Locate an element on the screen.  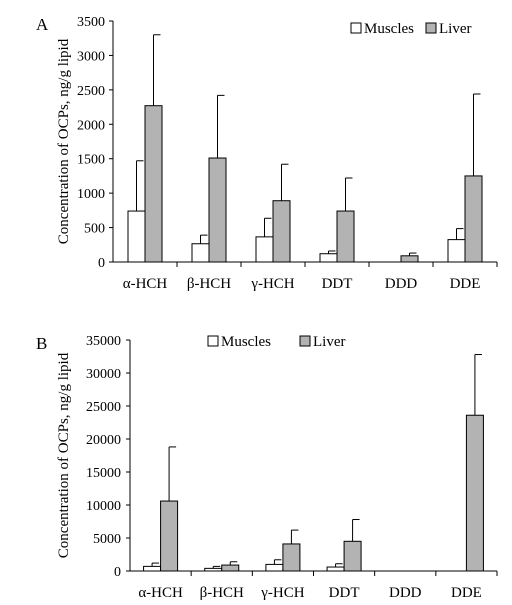
y-tick-label: 35000 is located at coordinates (103, 341).